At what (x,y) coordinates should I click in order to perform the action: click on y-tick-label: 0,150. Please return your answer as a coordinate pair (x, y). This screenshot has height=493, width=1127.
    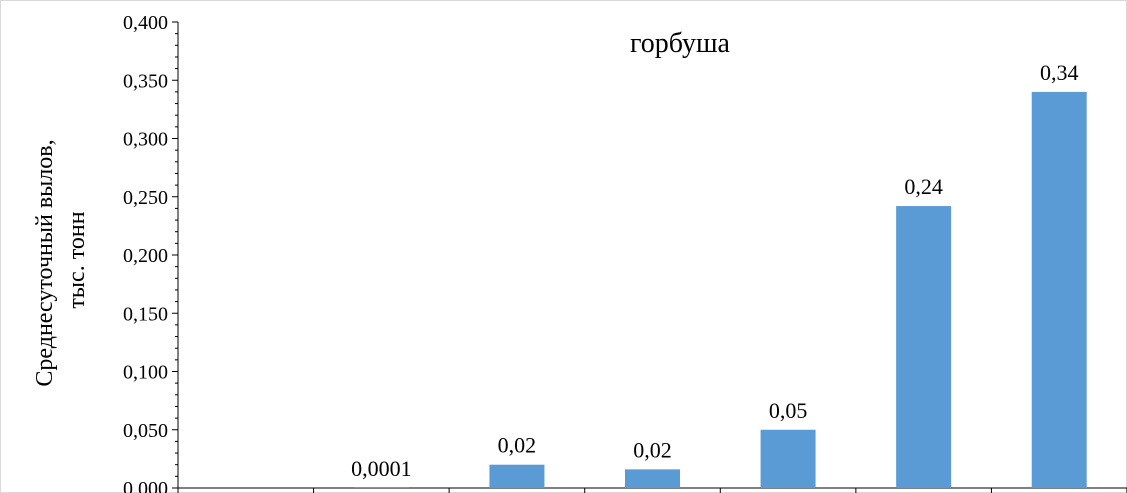
    Looking at the image, I should click on (145, 314).